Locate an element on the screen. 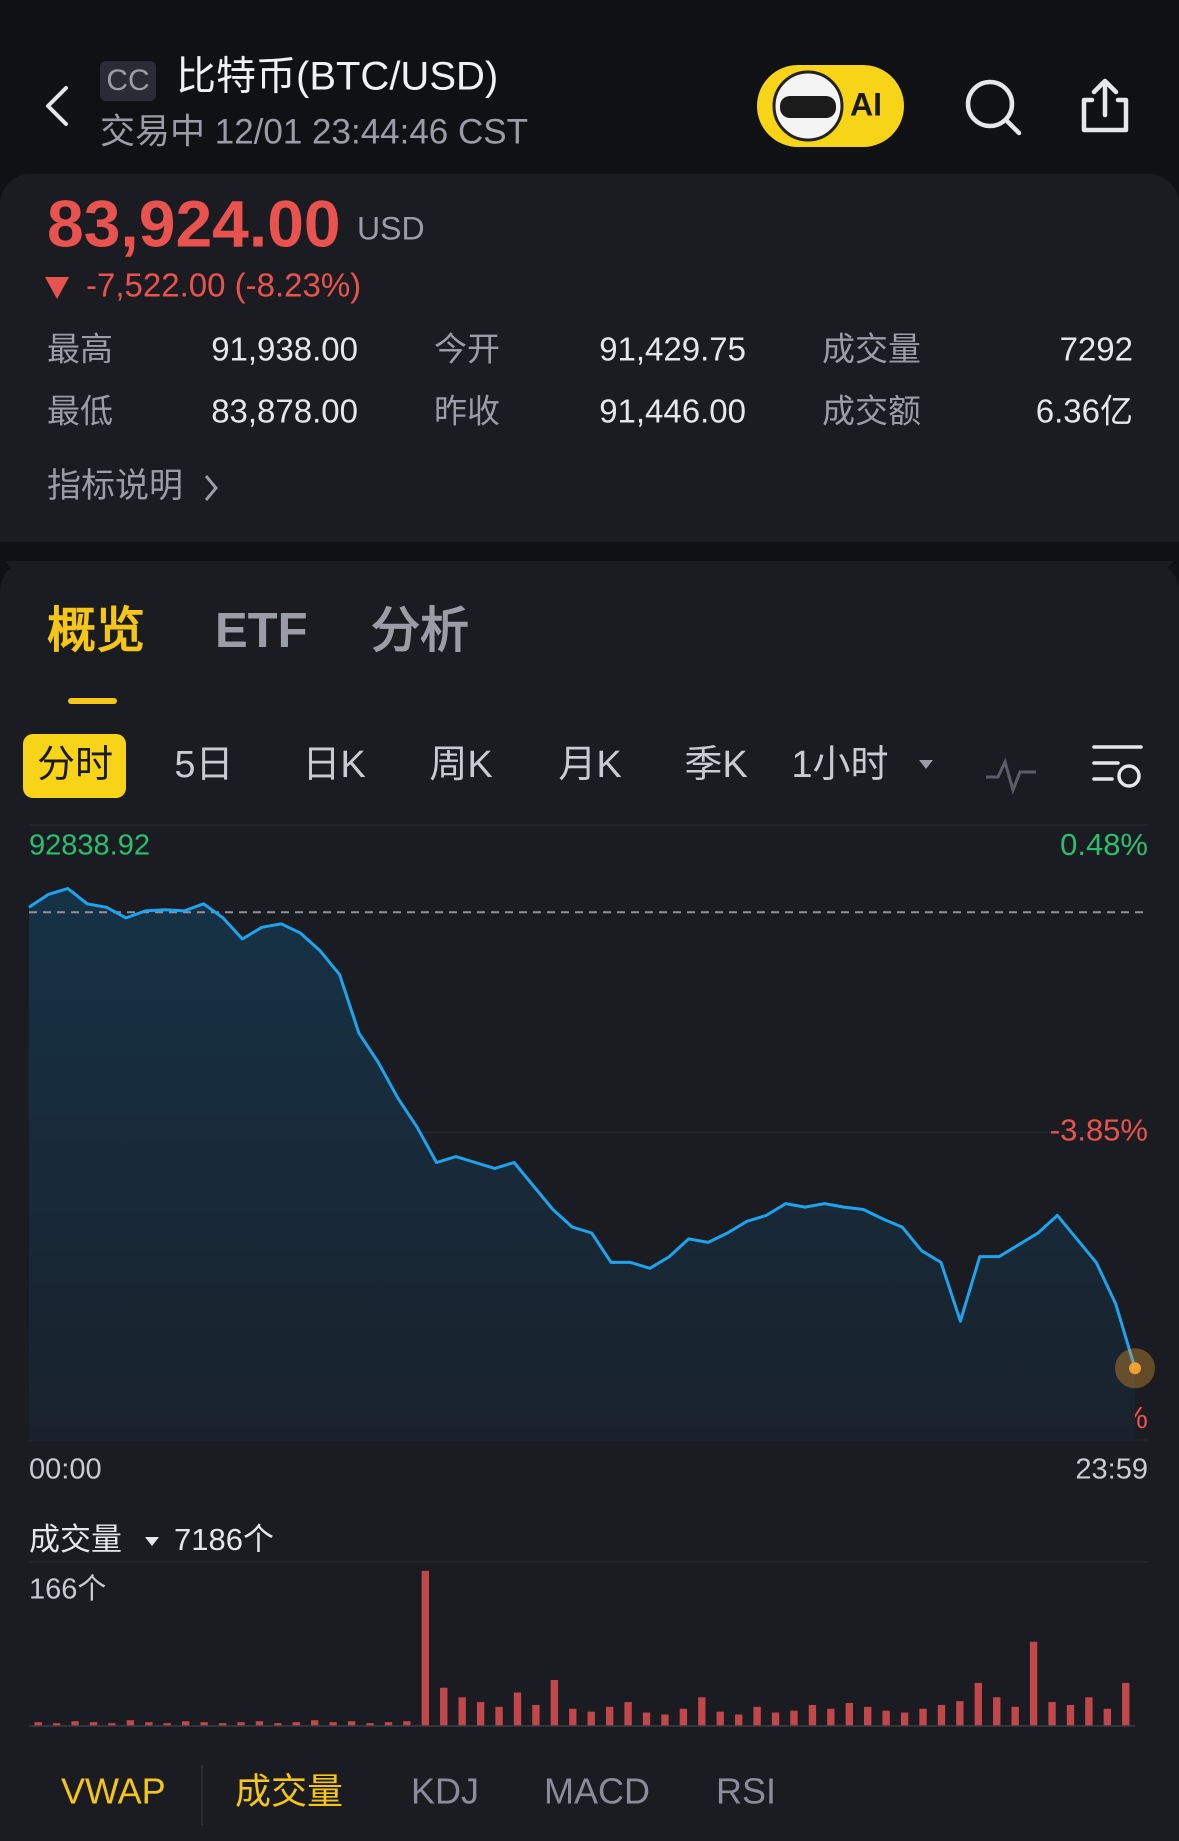 The image size is (1179, 1841). stat-value: 91,938.00 is located at coordinates (284, 349).